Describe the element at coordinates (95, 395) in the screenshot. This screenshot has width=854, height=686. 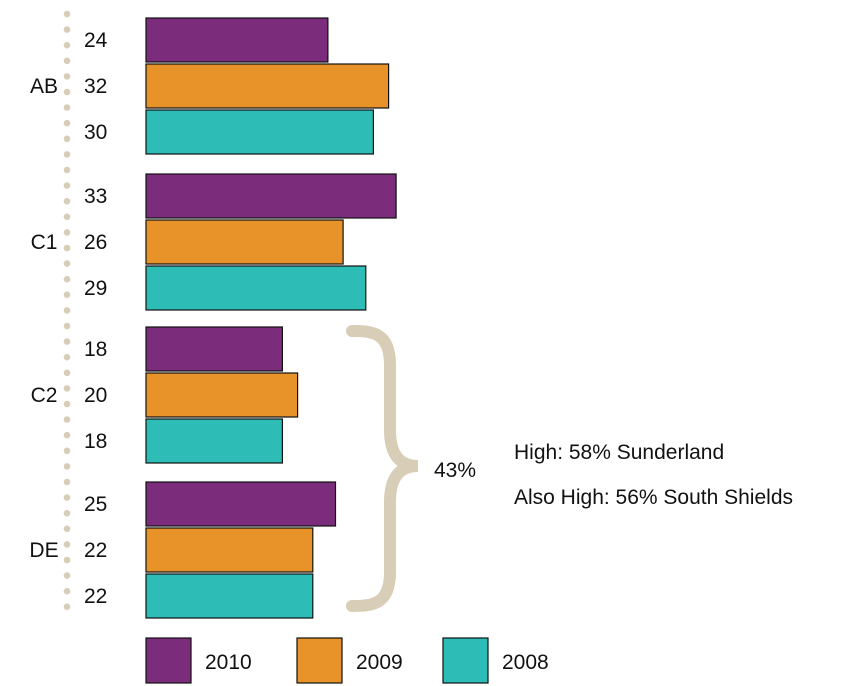
I see `value-label-c2-2009: 20` at that location.